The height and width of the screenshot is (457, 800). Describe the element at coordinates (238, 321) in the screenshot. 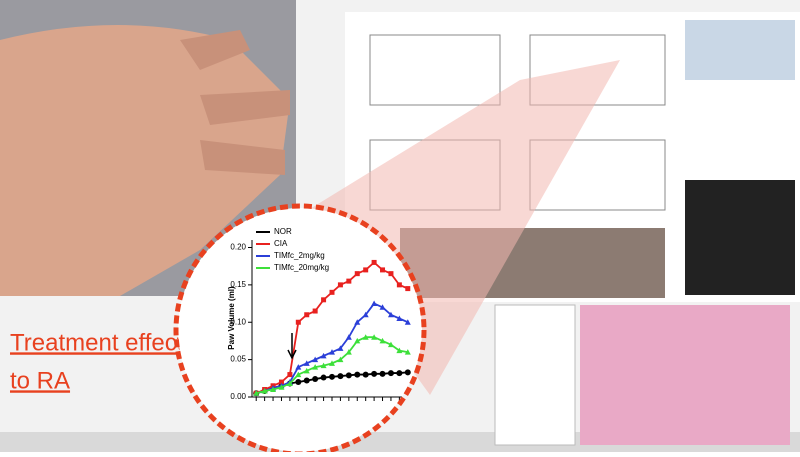

I see `y-tick-label: 0.10` at that location.